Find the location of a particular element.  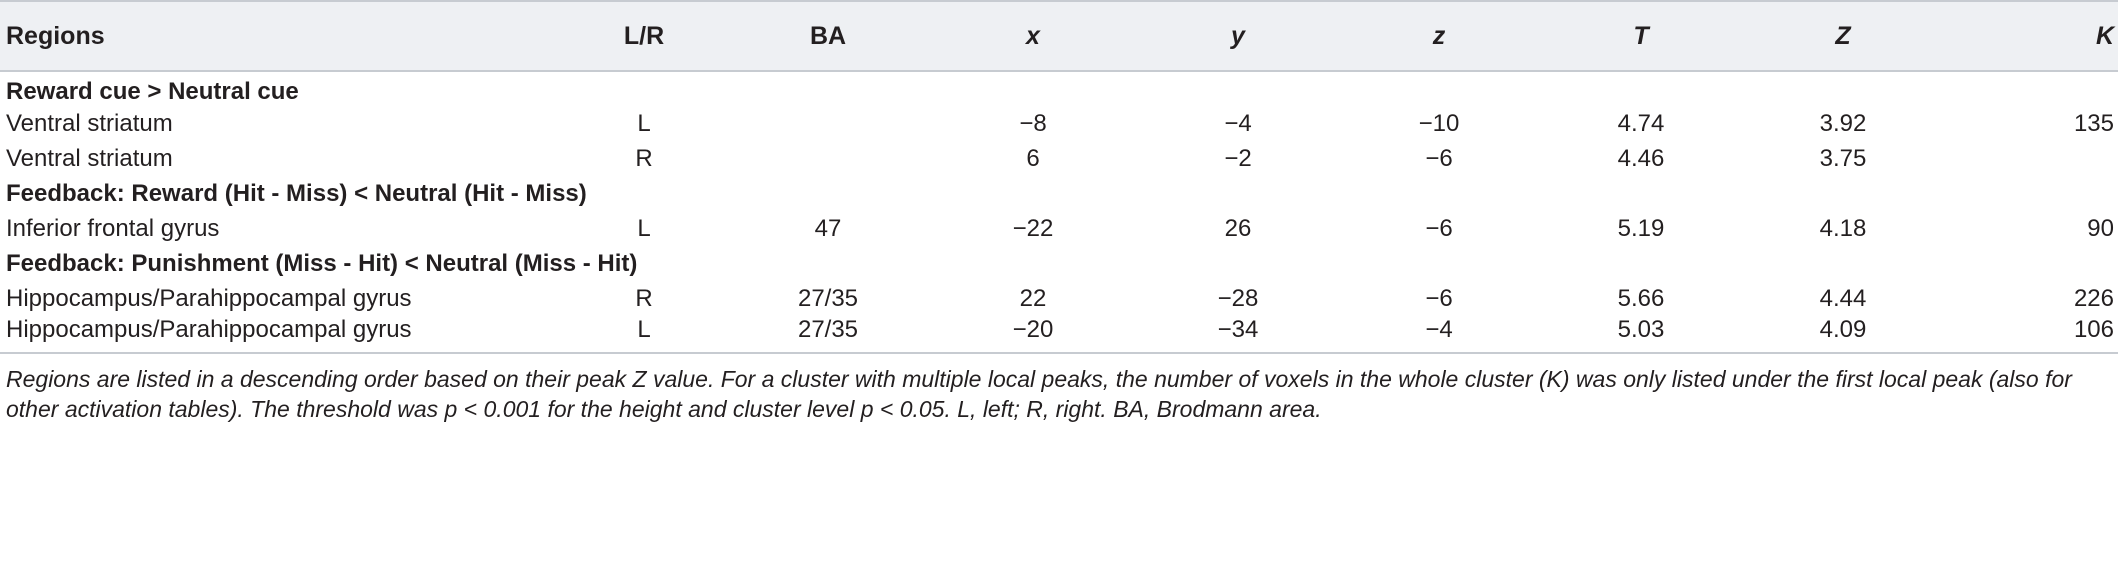

cell-y: −28 is located at coordinates (1238, 298).